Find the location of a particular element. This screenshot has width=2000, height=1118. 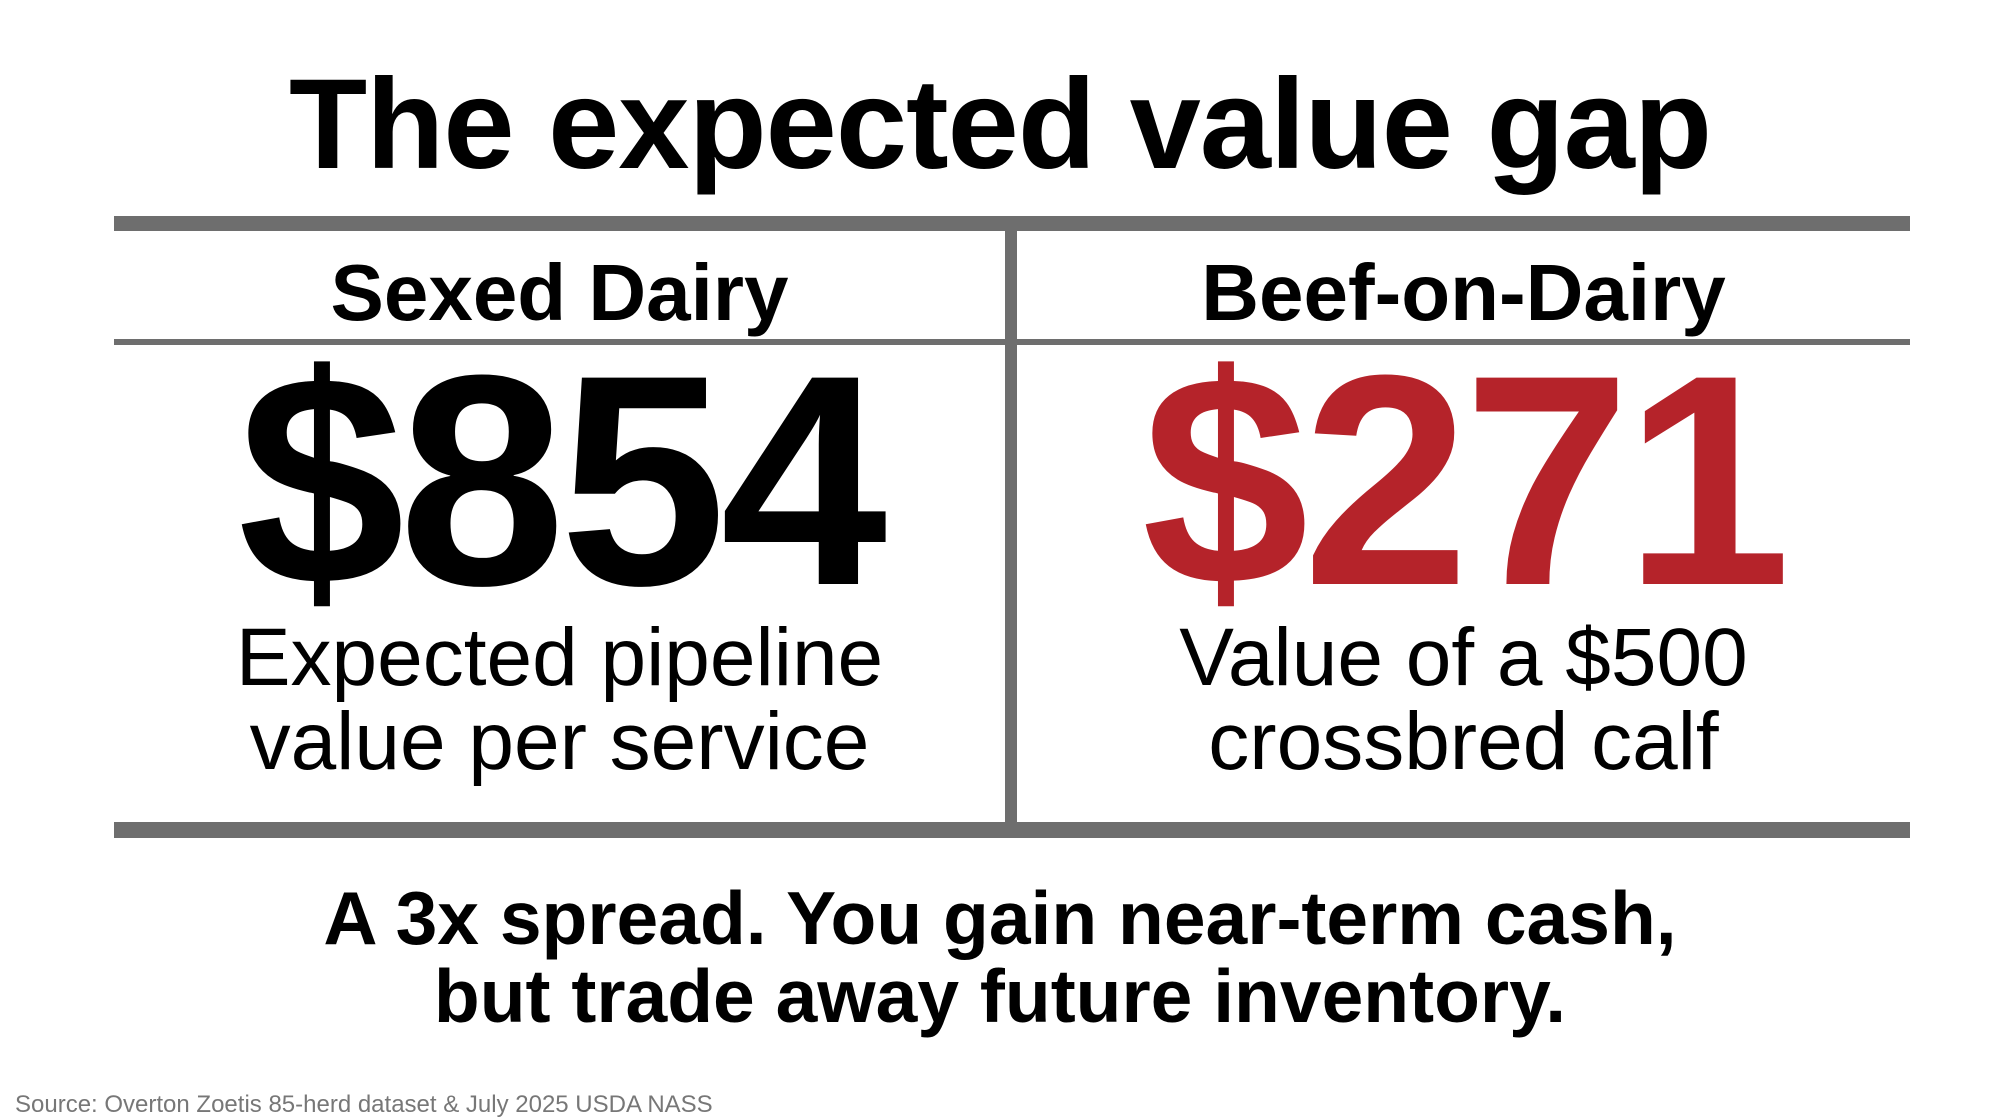

column-divider is located at coordinates (1011, 526).